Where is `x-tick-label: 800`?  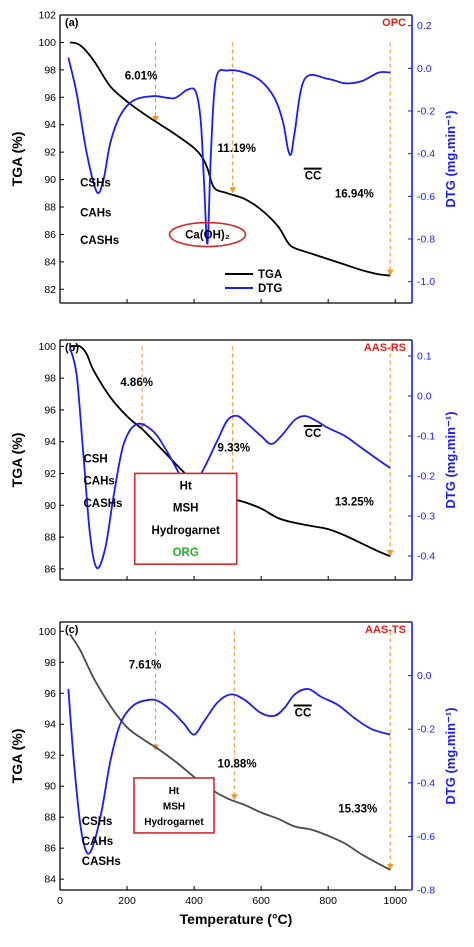 x-tick-label: 800 is located at coordinates (328, 901).